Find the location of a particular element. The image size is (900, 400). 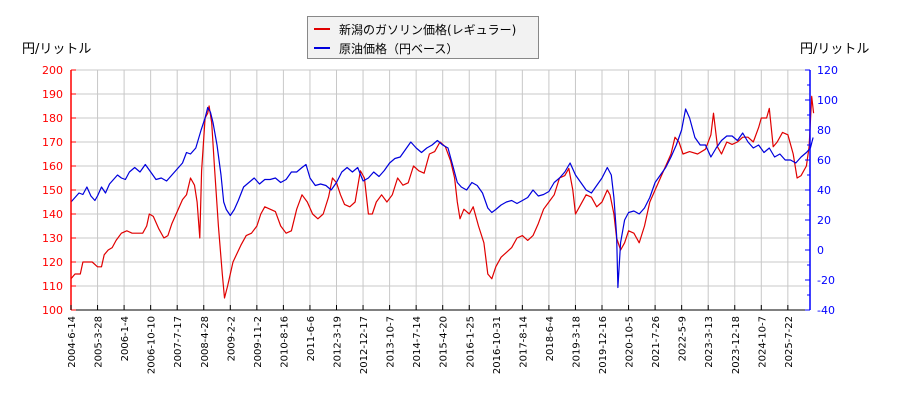

left-axis-label: 円/リットル is located at coordinates (57, 49).